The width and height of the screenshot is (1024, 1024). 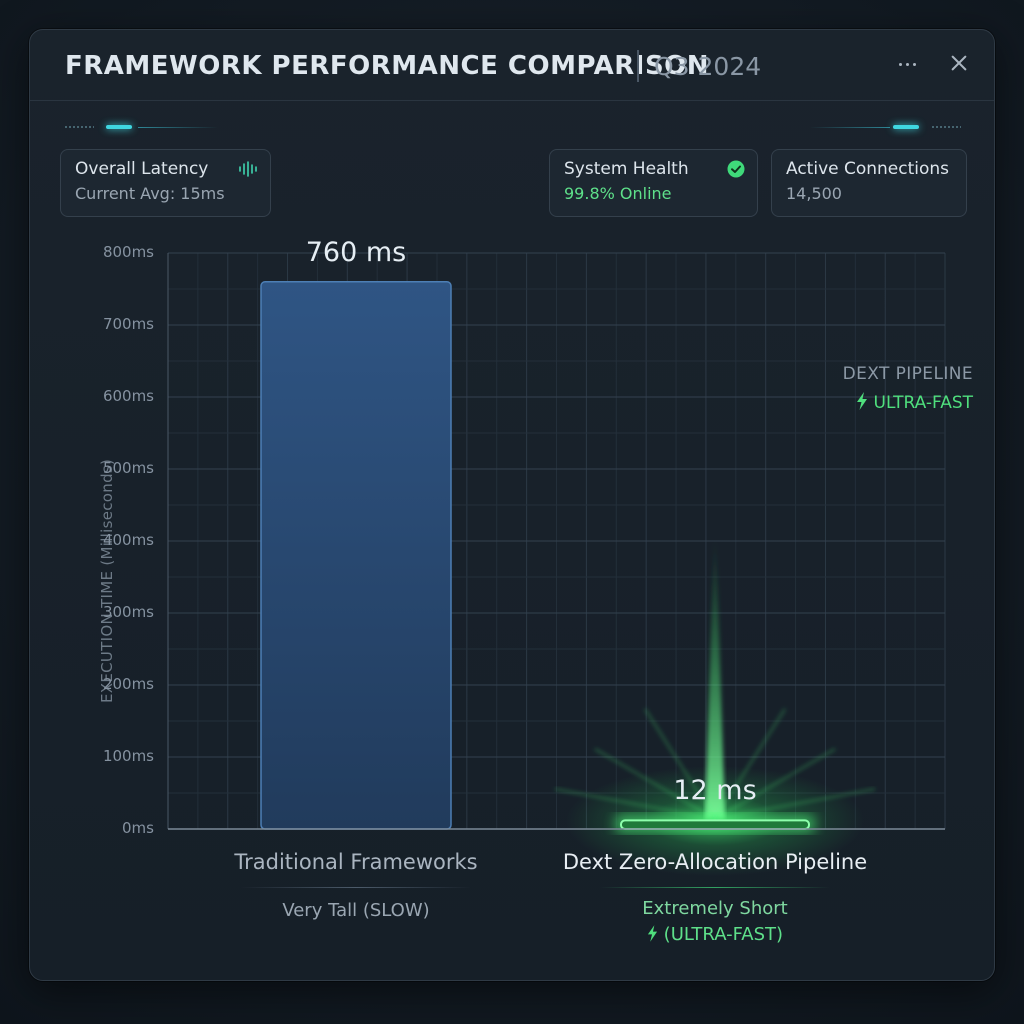 What do you see at coordinates (869, 183) in the screenshot?
I see `active-connections-card: Active Connections 14,500` at bounding box center [869, 183].